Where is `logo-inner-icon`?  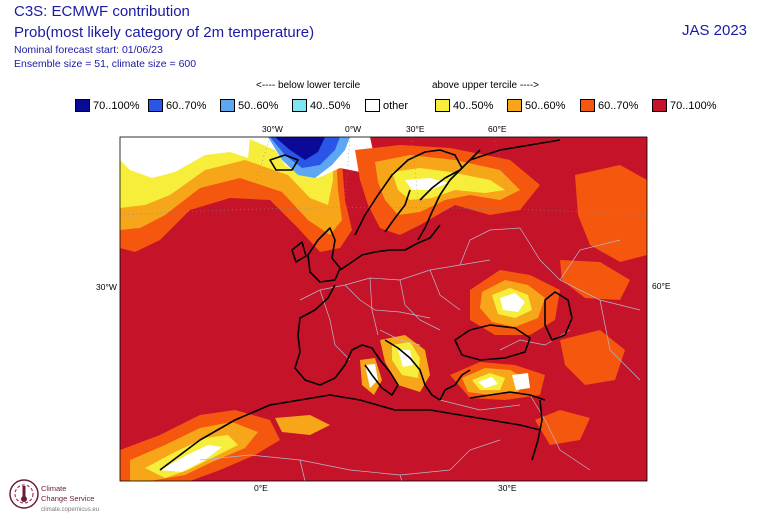
logo-inner-icon is located at coordinates (24, 494).